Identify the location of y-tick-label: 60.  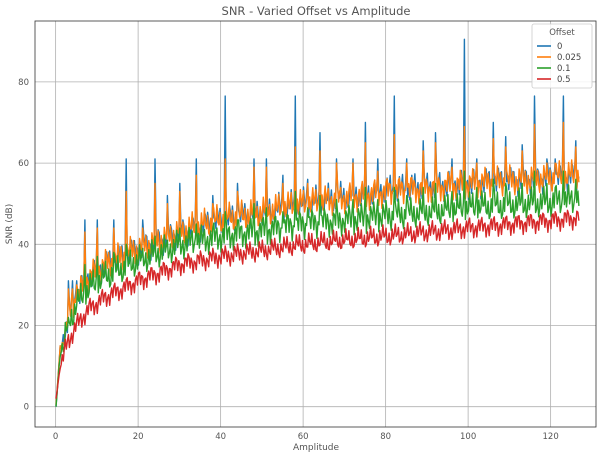
(23, 164).